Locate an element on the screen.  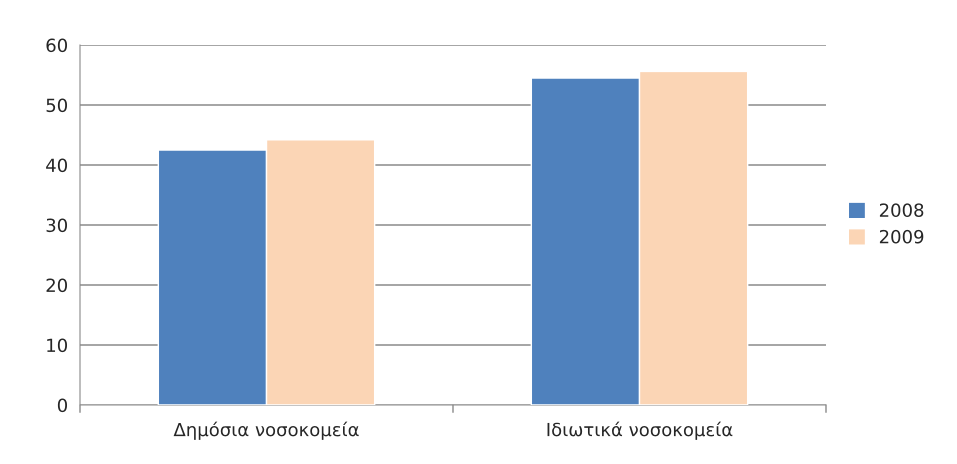
x-tick-label: Δημόσια νοσοκομεία is located at coordinates (266, 431).